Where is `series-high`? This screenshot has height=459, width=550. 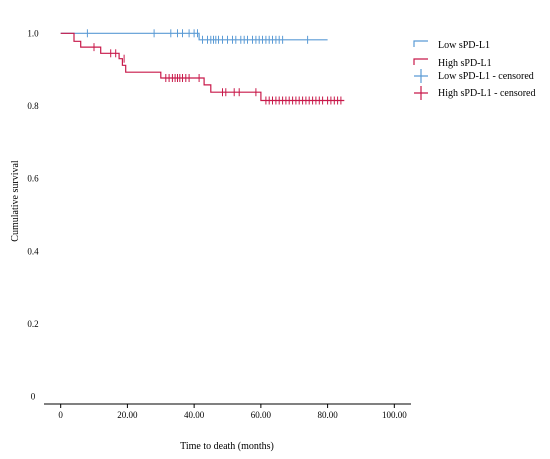 series-high is located at coordinates (202, 68).